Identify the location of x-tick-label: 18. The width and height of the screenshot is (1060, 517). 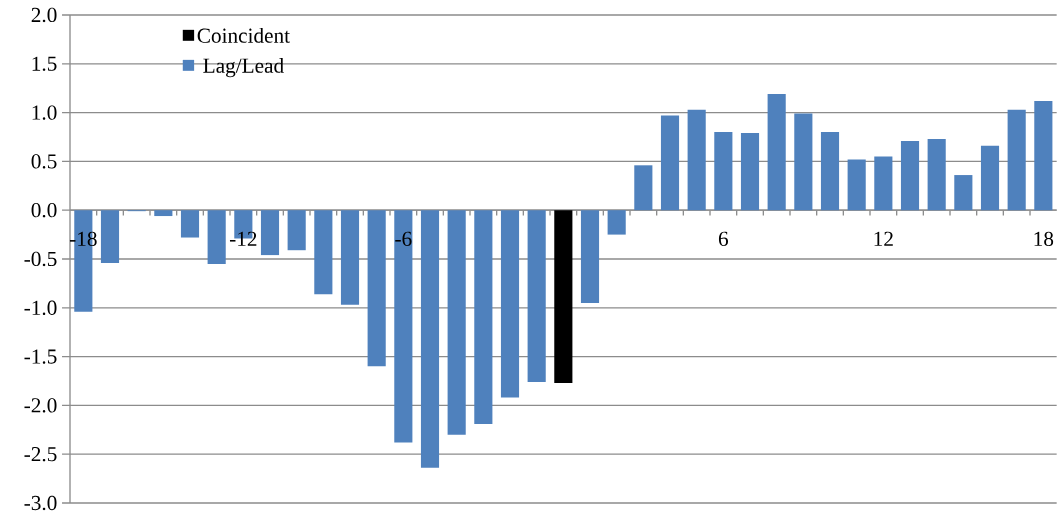
(1044, 239).